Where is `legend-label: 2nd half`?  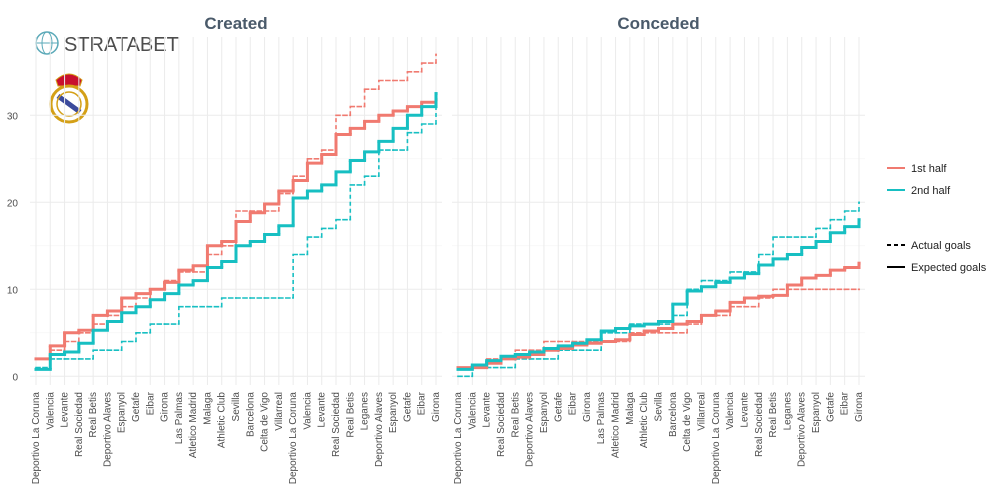
legend-label: 2nd half is located at coordinates (931, 191).